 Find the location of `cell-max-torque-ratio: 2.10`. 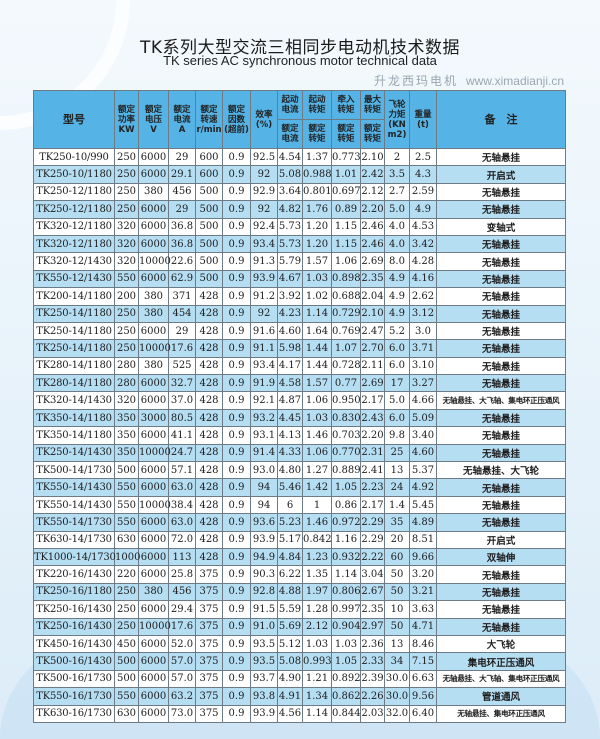

cell-max-torque-ratio: 2.10 is located at coordinates (372, 157).